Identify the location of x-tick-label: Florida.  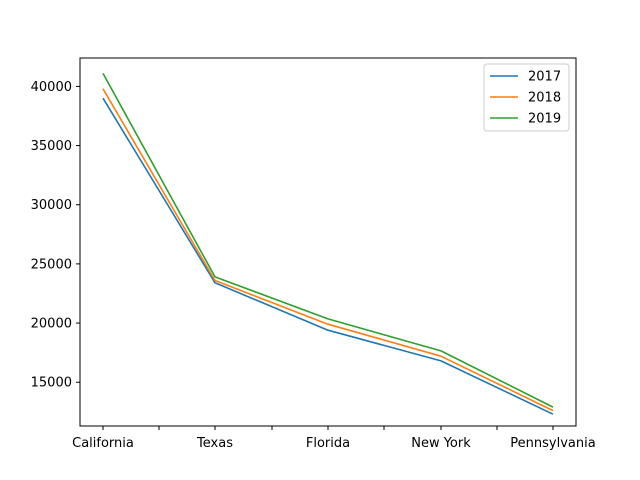
(328, 443).